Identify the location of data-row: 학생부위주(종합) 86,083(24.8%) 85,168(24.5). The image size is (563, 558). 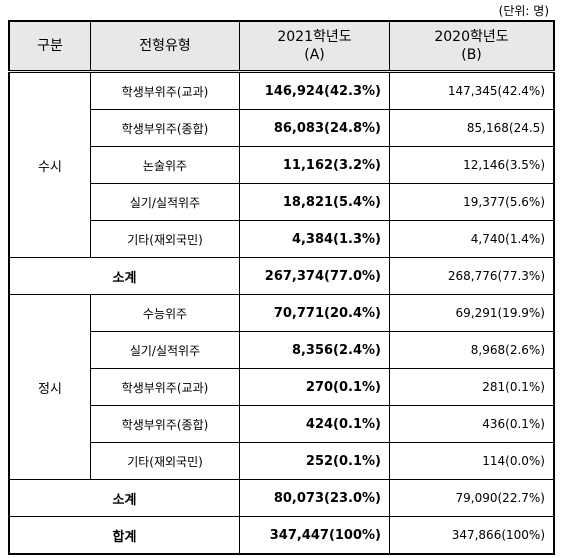
(282, 128).